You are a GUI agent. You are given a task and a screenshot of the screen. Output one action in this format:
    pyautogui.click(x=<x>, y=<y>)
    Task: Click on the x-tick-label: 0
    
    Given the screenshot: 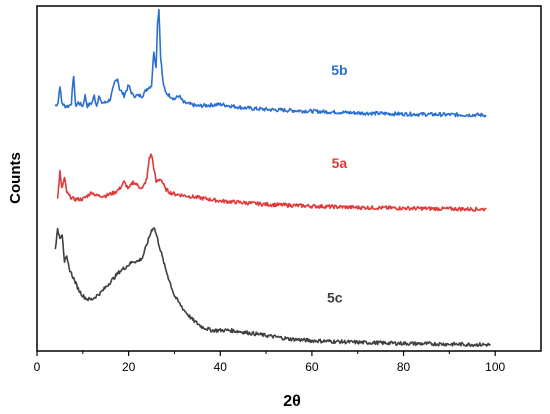 What is the action you would take?
    pyautogui.click(x=37, y=367)
    